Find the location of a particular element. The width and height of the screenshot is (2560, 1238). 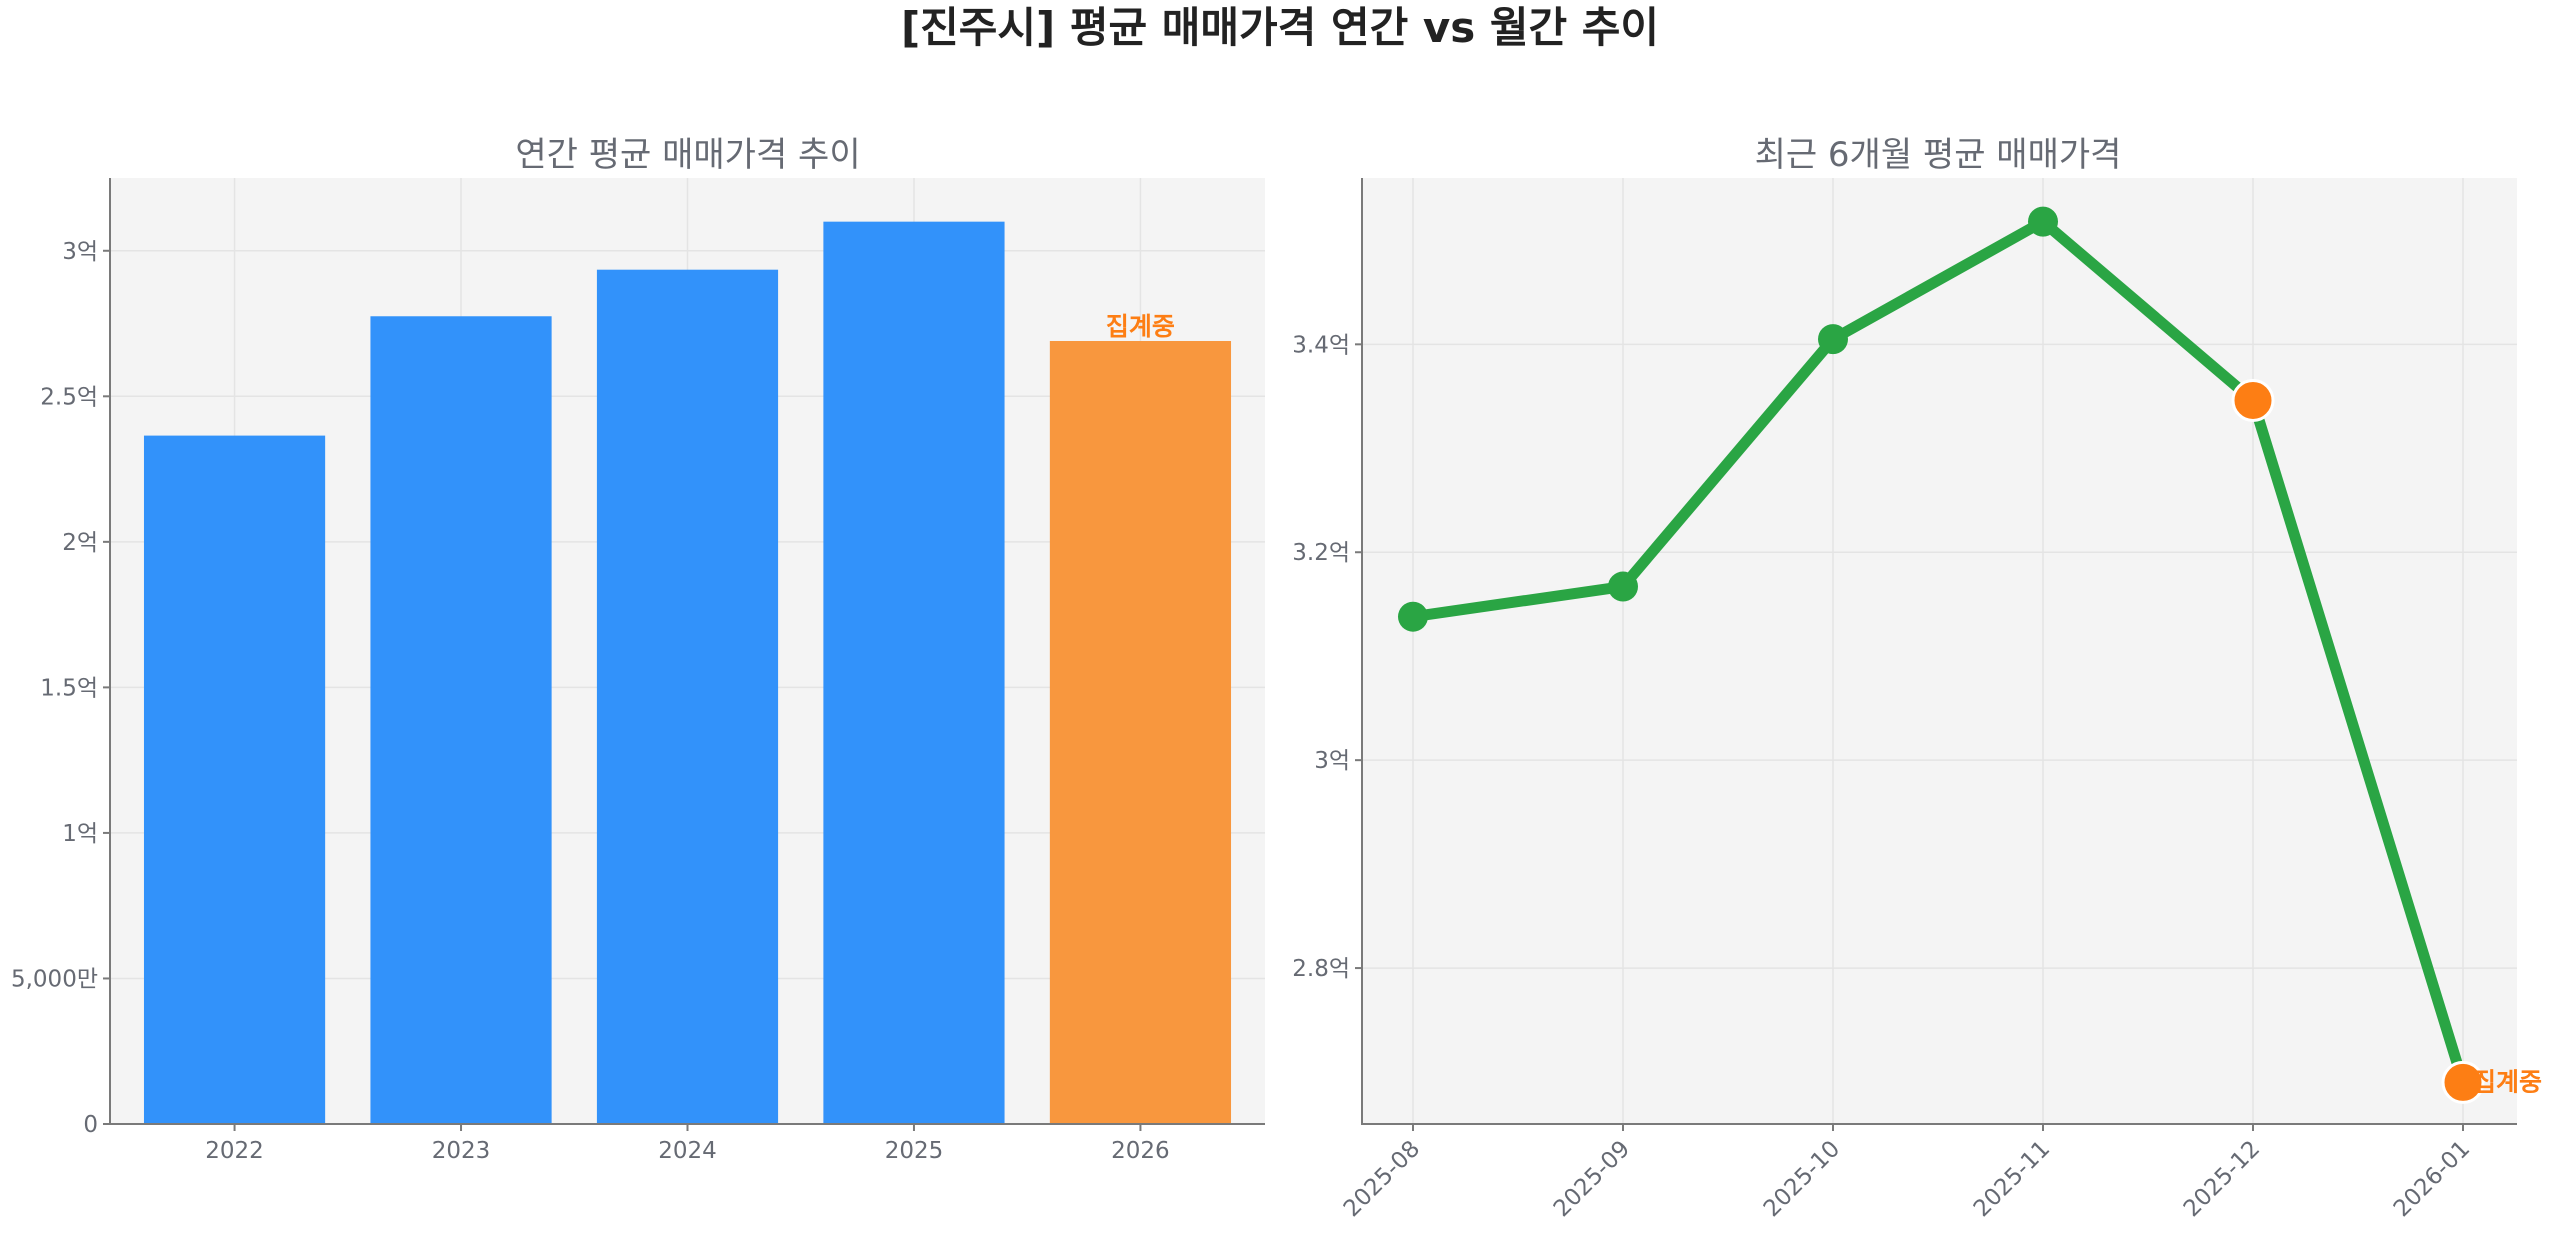

line-x-tick-label: 2025-12 is located at coordinates (2222, 1179).